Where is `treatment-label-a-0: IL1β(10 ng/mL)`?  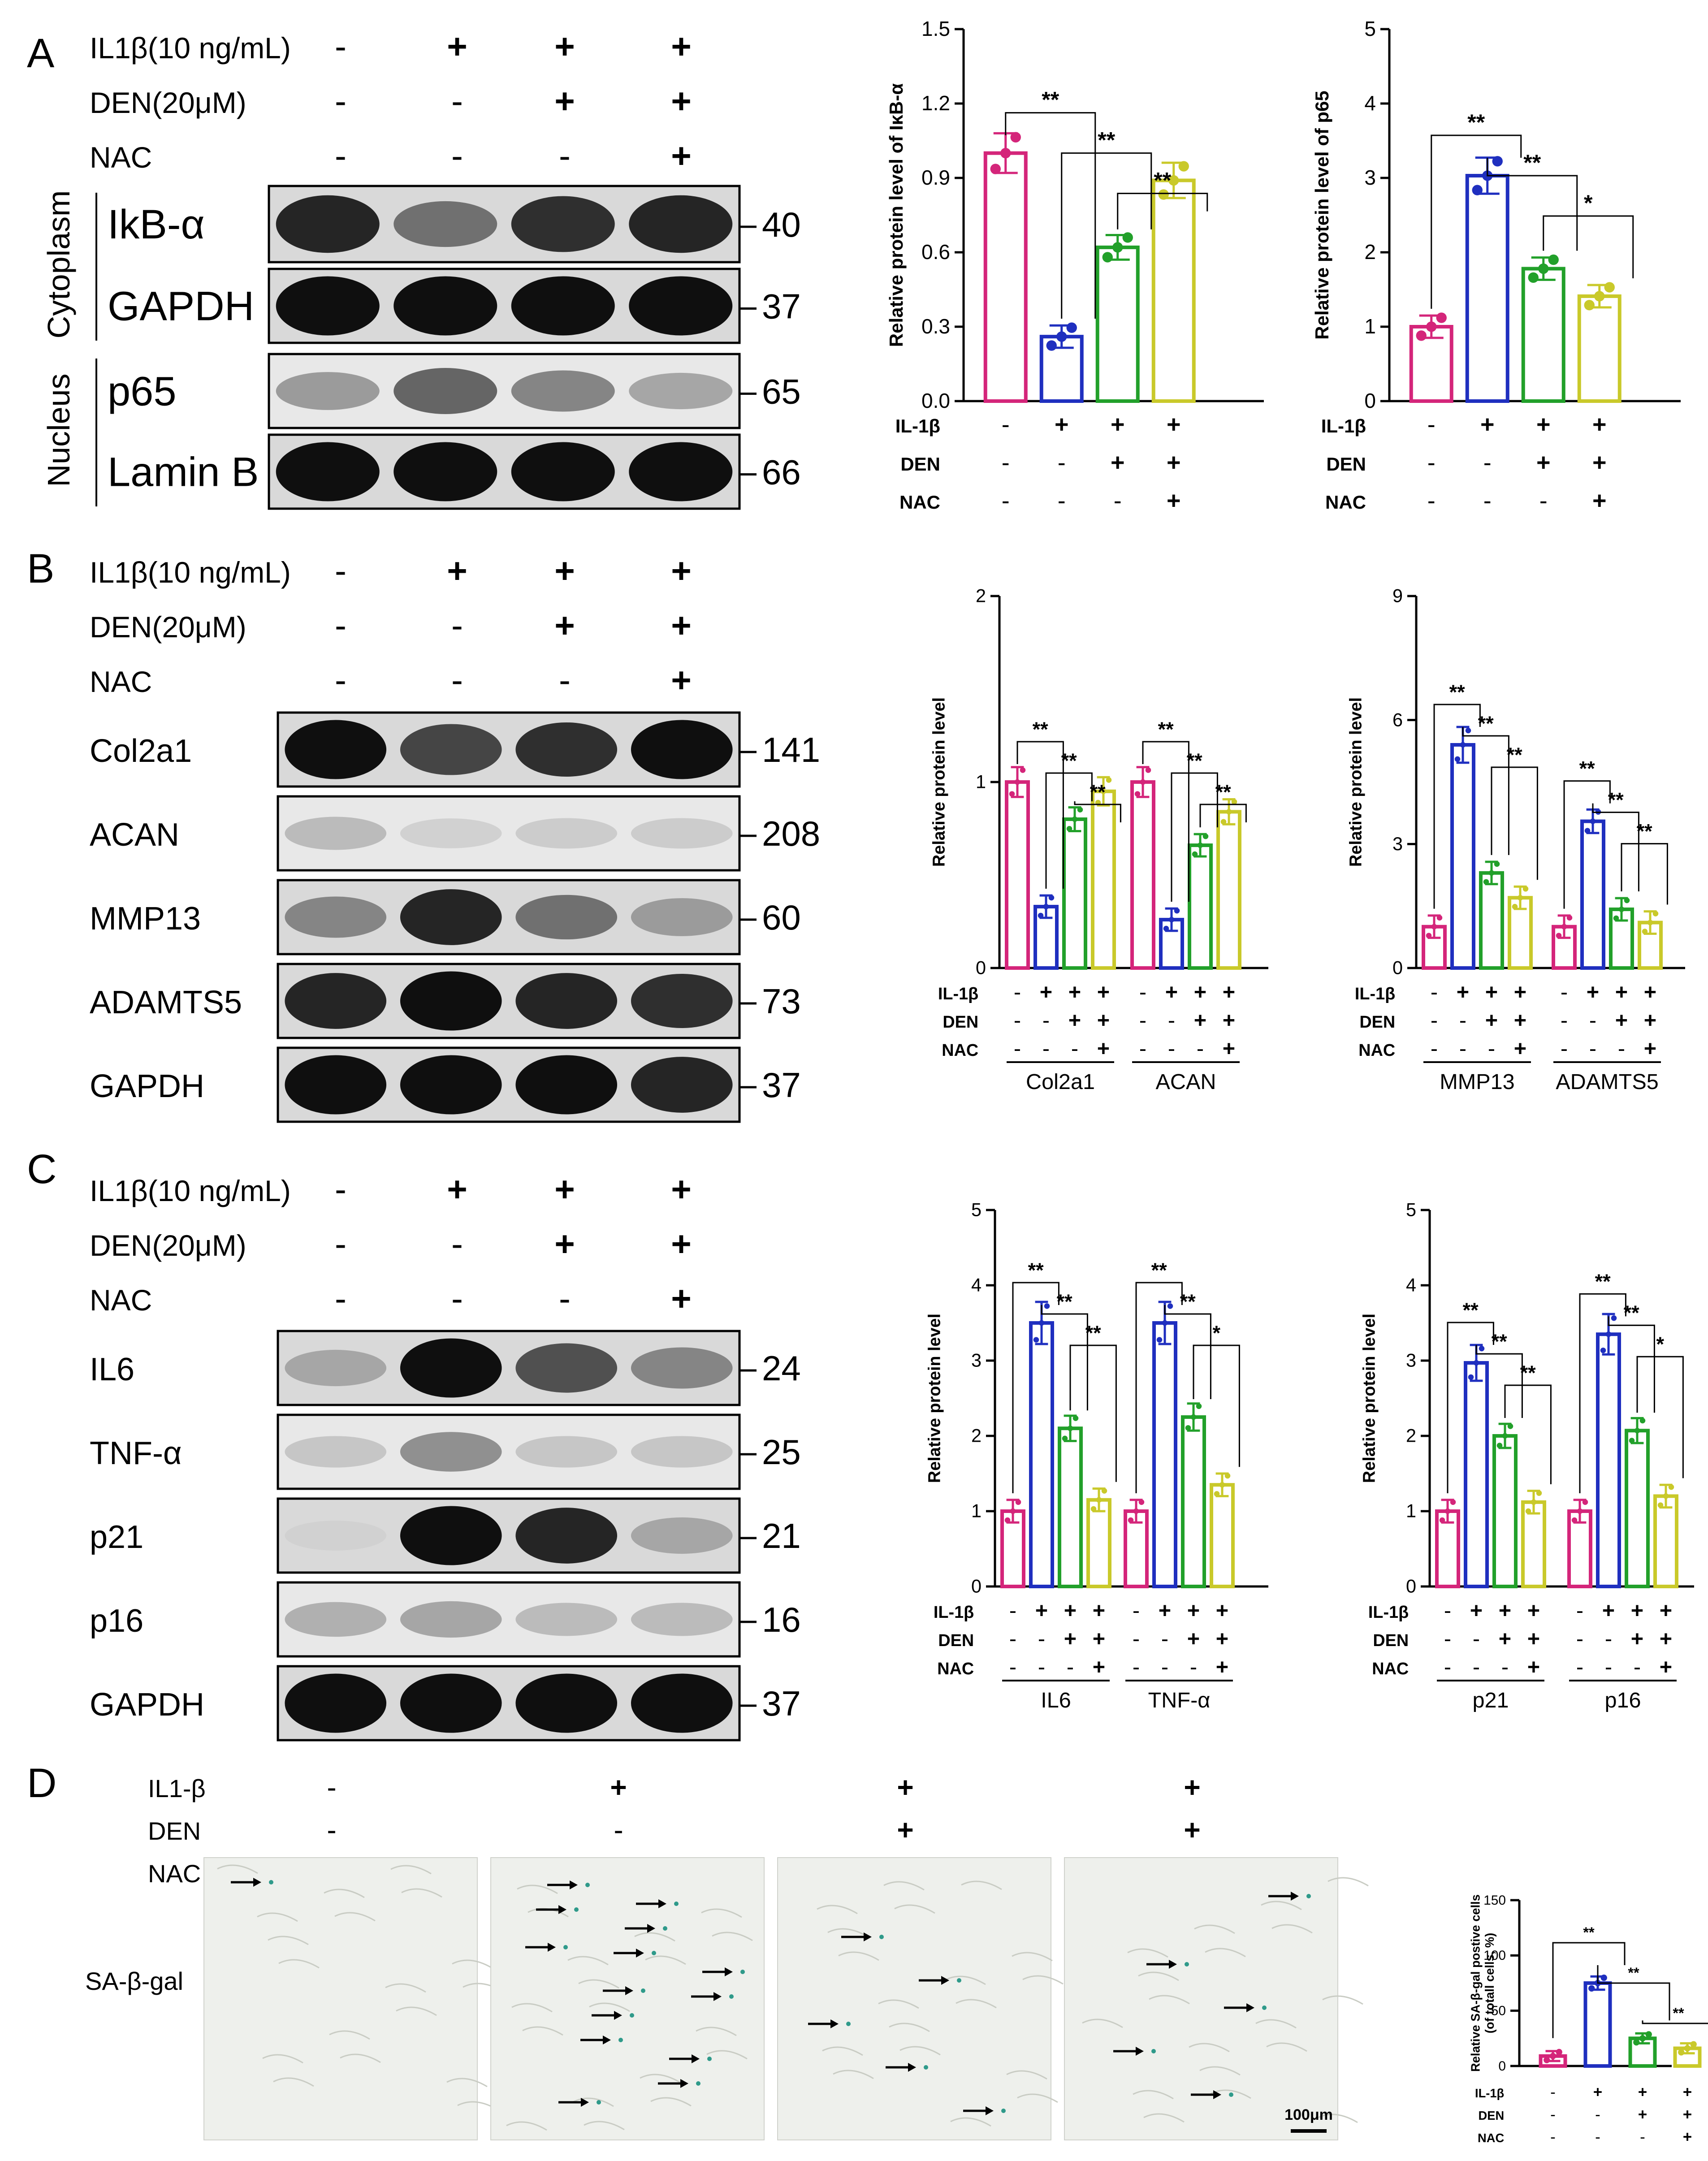 treatment-label-a-0: IL1β(10 ng/mL) is located at coordinates (190, 48).